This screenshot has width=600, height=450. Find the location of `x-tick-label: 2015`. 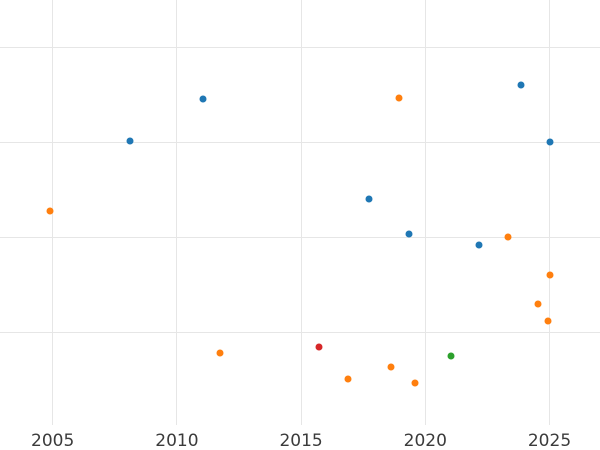

x-tick-label: 2015 is located at coordinates (301, 440).